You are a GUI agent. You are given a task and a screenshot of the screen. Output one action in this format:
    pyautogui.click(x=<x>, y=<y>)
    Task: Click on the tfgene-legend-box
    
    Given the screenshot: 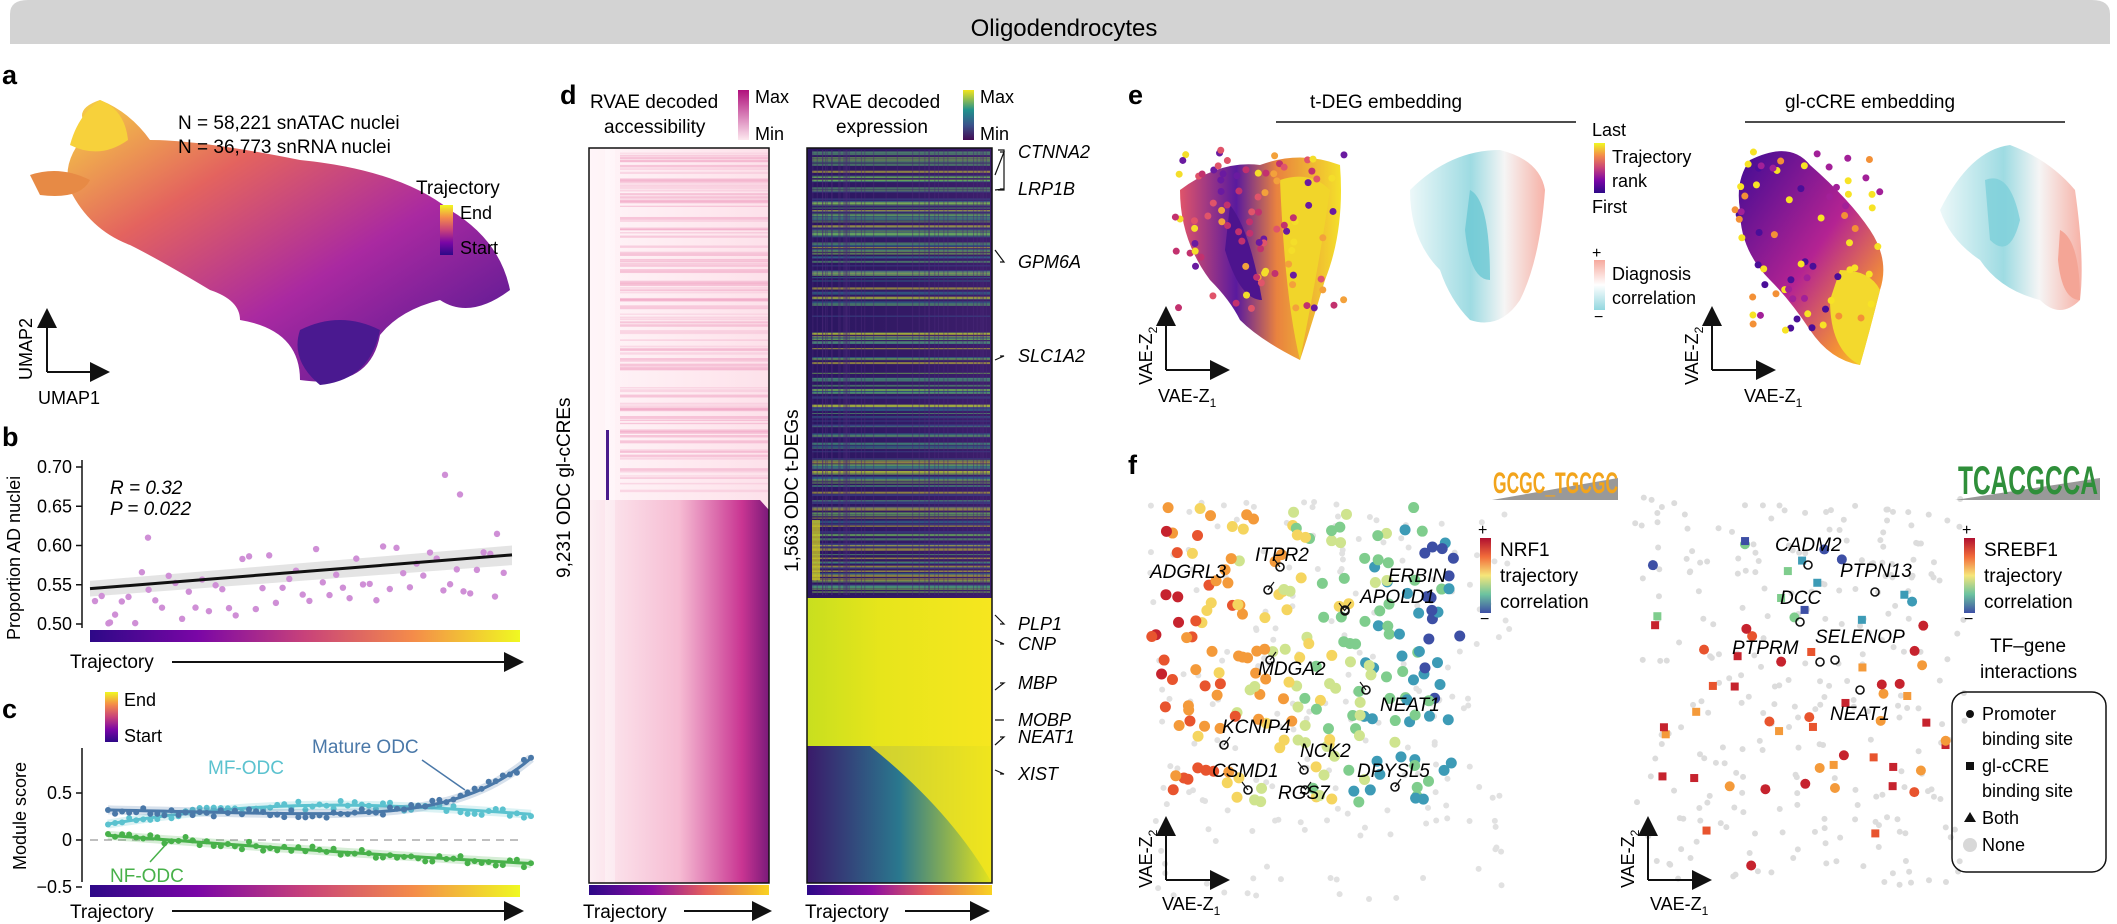 What is the action you would take?
    pyautogui.click(x=2029, y=782)
    